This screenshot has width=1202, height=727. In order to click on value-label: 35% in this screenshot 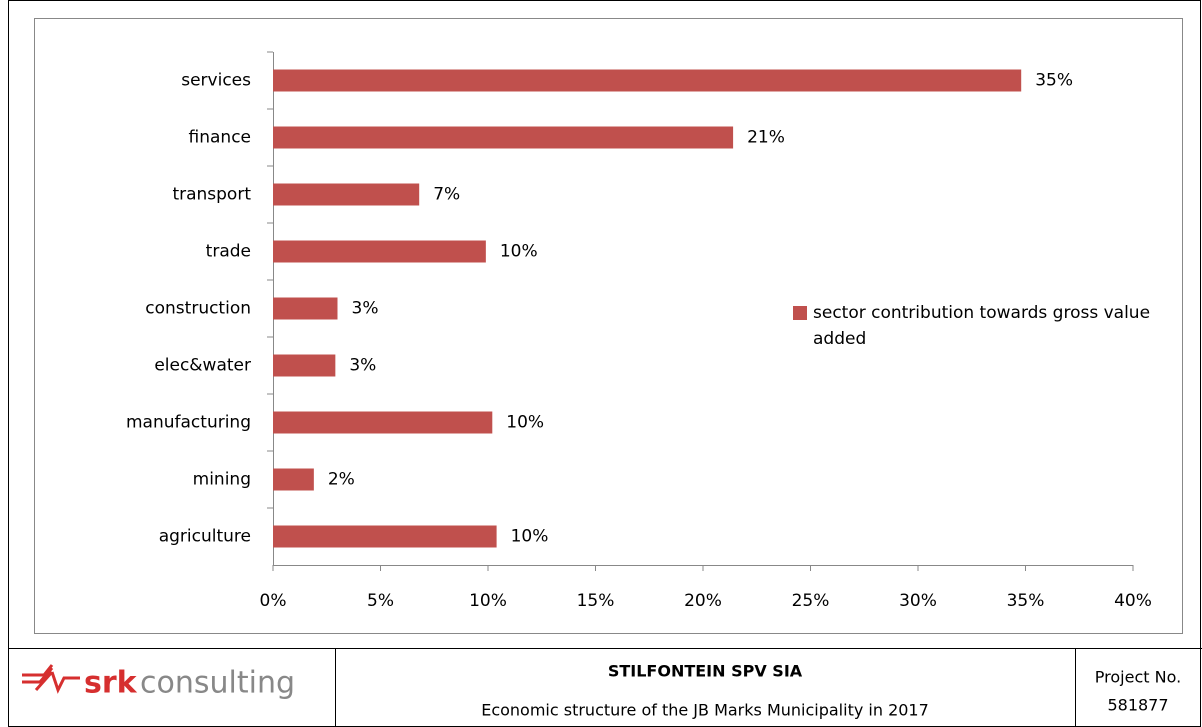, I will do `click(1054, 81)`.